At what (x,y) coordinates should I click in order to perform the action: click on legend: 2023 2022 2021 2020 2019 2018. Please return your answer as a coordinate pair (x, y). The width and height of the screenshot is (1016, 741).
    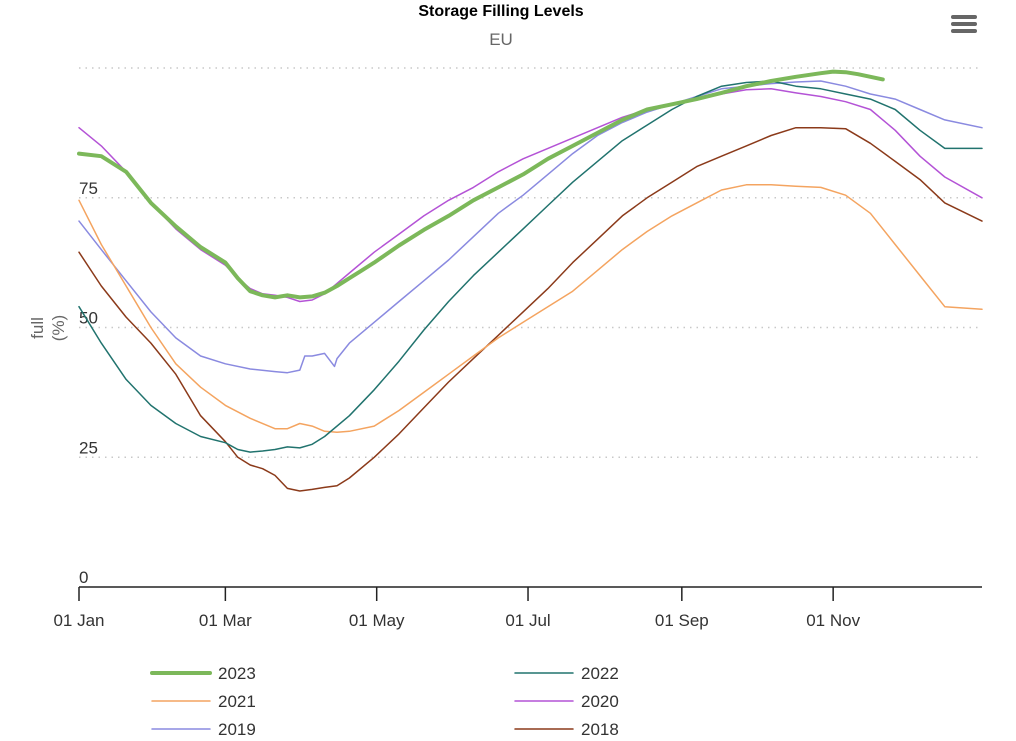
    Looking at the image, I should click on (384, 701).